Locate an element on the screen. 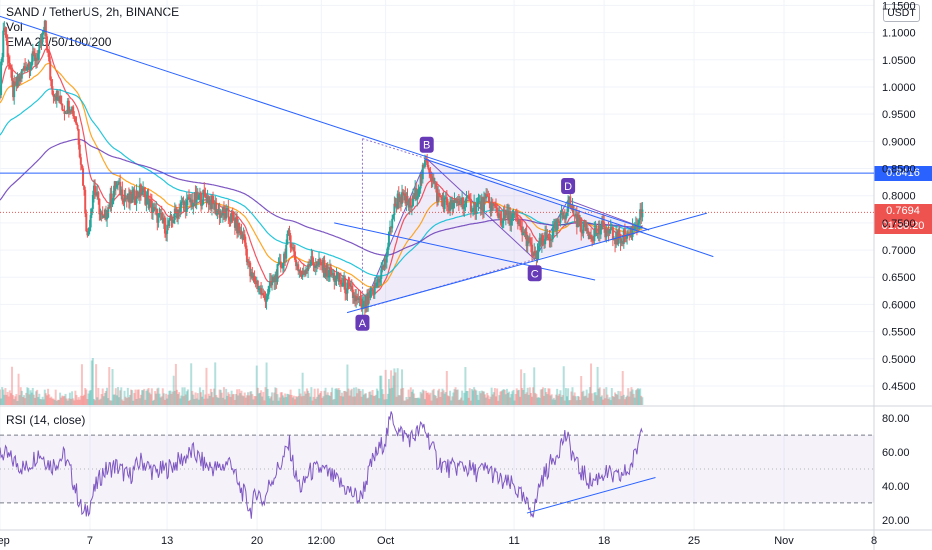 This screenshot has height=550, width=932. symbol-title: SAND / TetherUS, 2h, BINANCE is located at coordinates (93, 12).